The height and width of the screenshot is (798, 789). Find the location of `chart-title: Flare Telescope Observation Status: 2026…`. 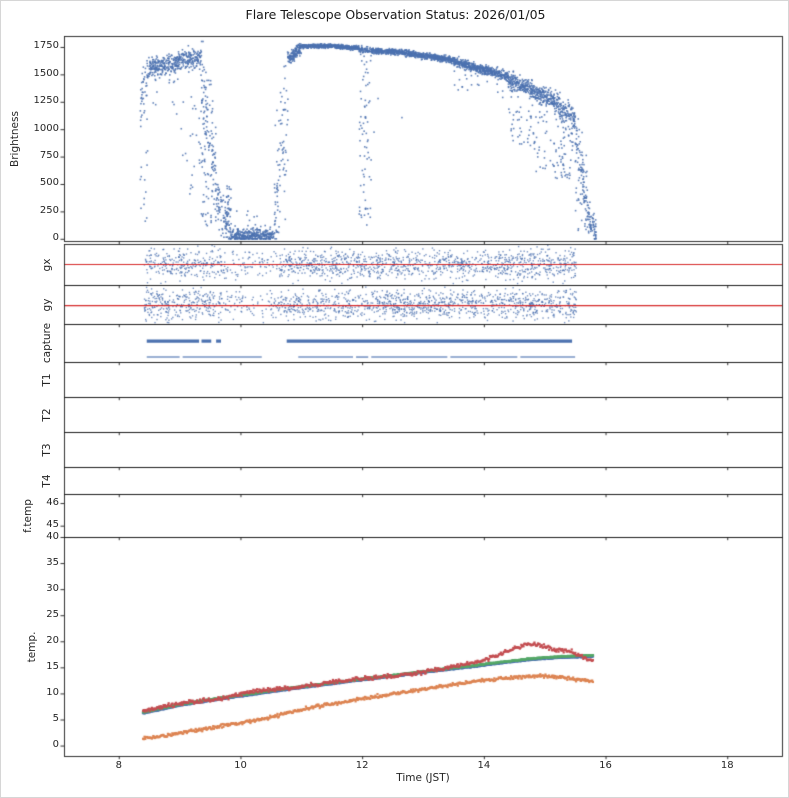

chart-title: Flare Telescope Observation Status: 2026… is located at coordinates (395, 14).